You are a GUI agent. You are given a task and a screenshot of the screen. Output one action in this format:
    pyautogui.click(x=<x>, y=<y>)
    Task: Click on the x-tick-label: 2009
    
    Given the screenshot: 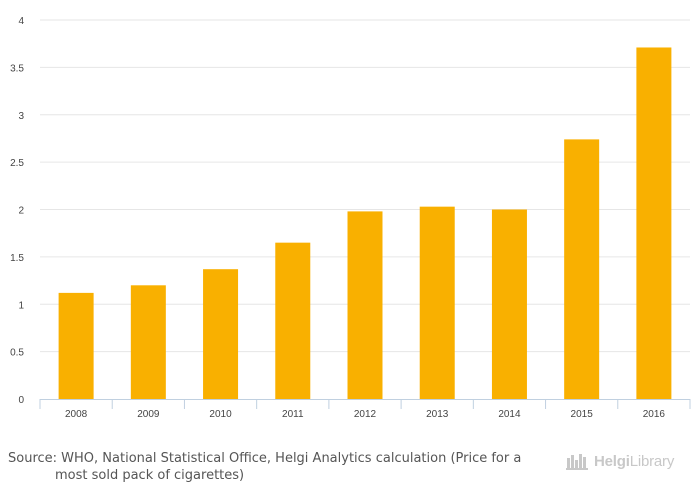 What is the action you would take?
    pyautogui.click(x=148, y=414)
    